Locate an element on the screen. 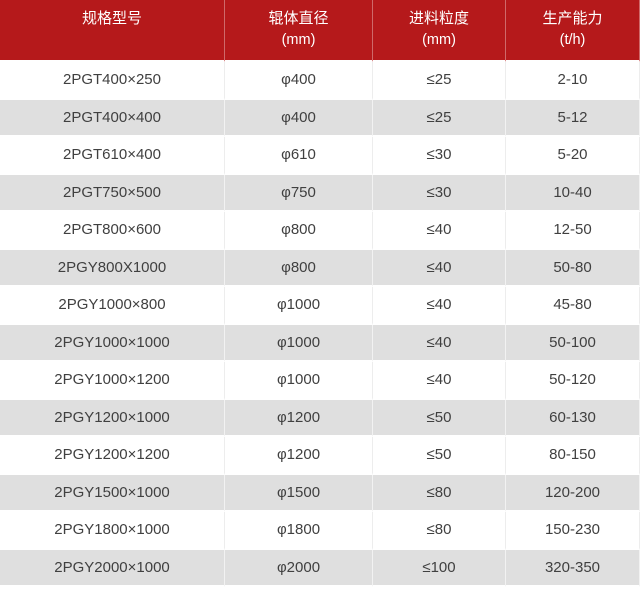 This screenshot has height=589, width=640. column-header-feed-size: 进料粒度 (mm) is located at coordinates (439, 31).